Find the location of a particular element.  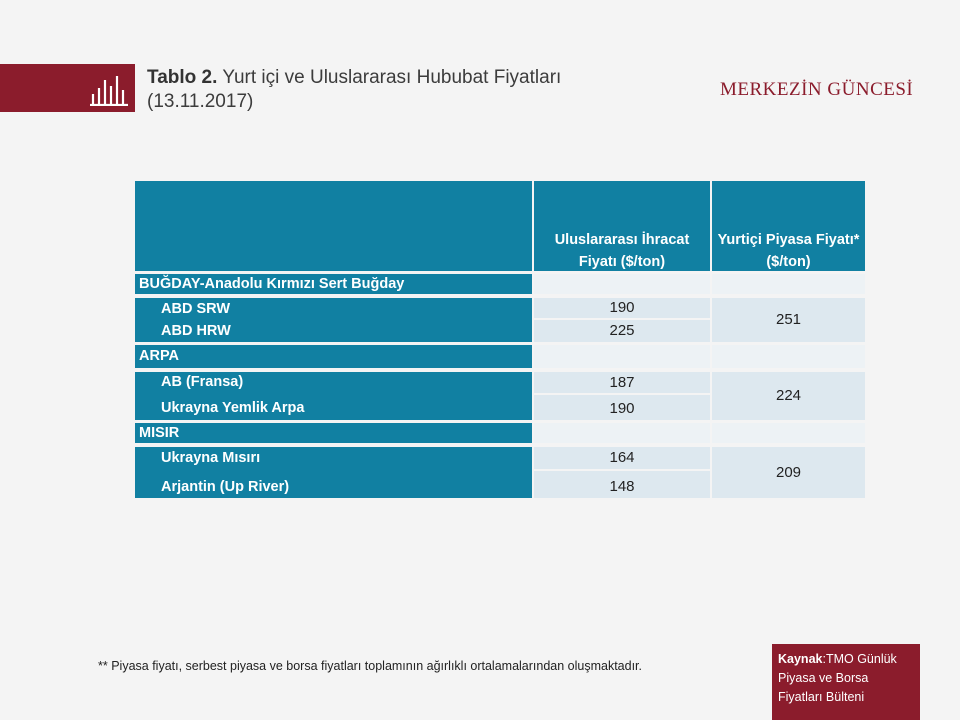

brand-name: MERKEZİN GÜNCESİ is located at coordinates (817, 89).